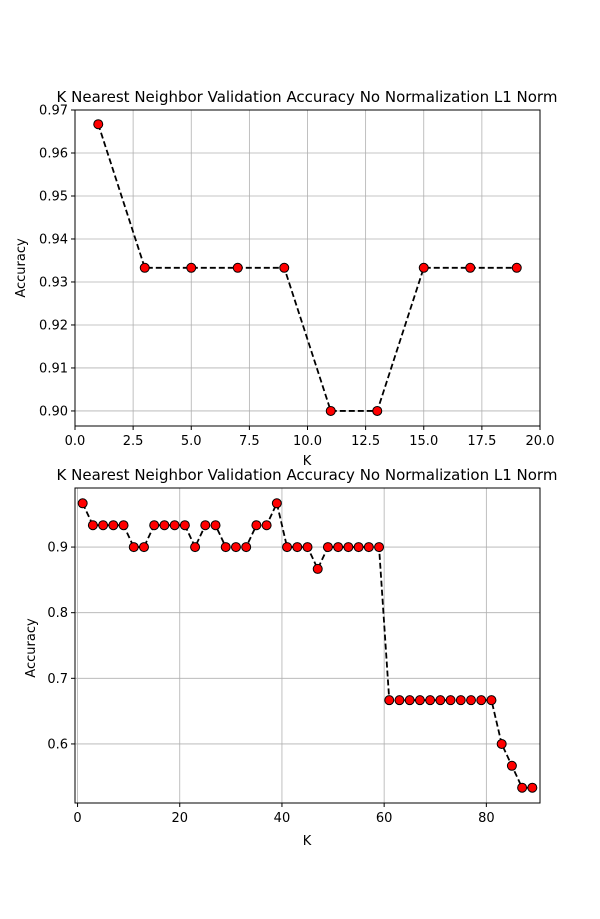 The width and height of the screenshot is (600, 919). I want to click on chart-bottom-y-tick-label: 0.8, so click(57, 613).